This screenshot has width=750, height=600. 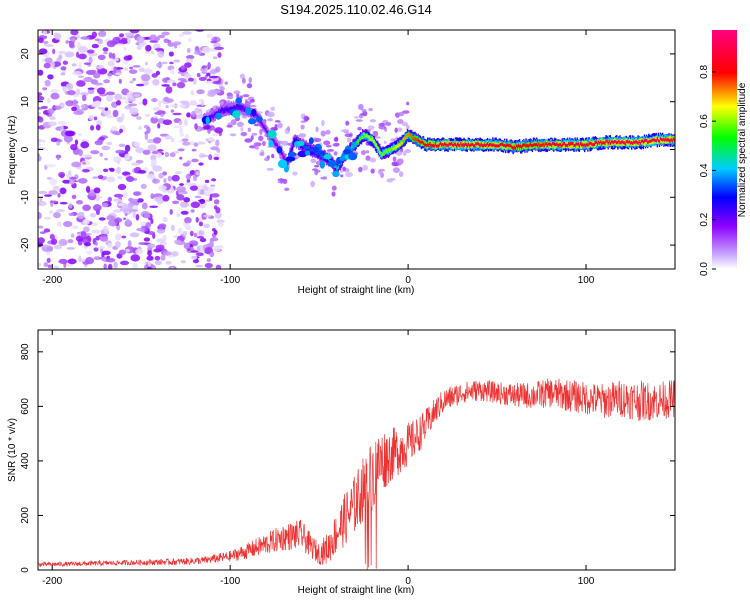 I want to click on y-tick-label: 10, so click(x=25, y=102).